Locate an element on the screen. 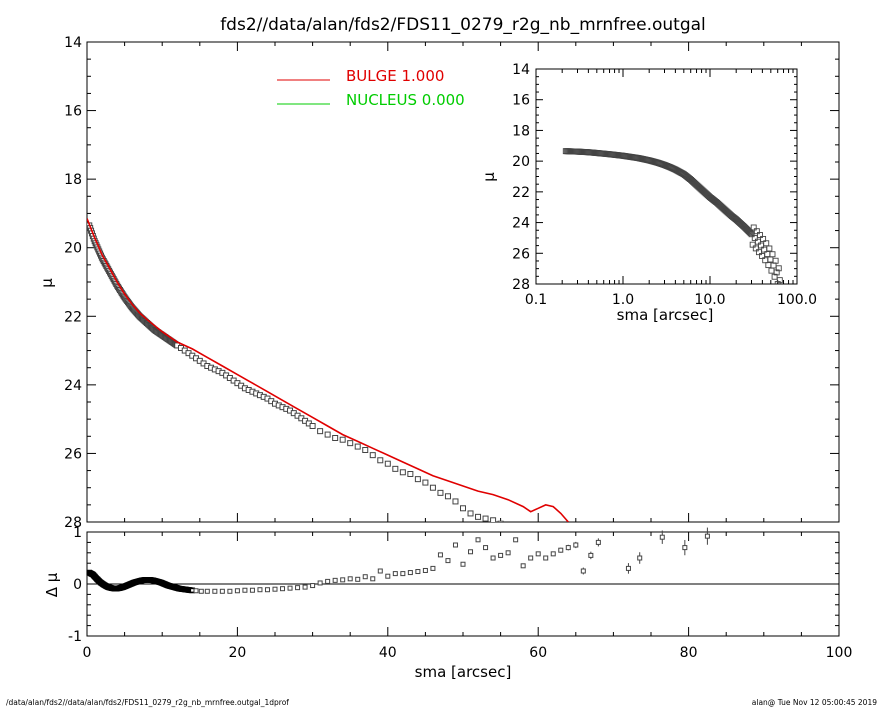 This screenshot has height=708, width=885. inset-background is located at coordinates (665, 194).